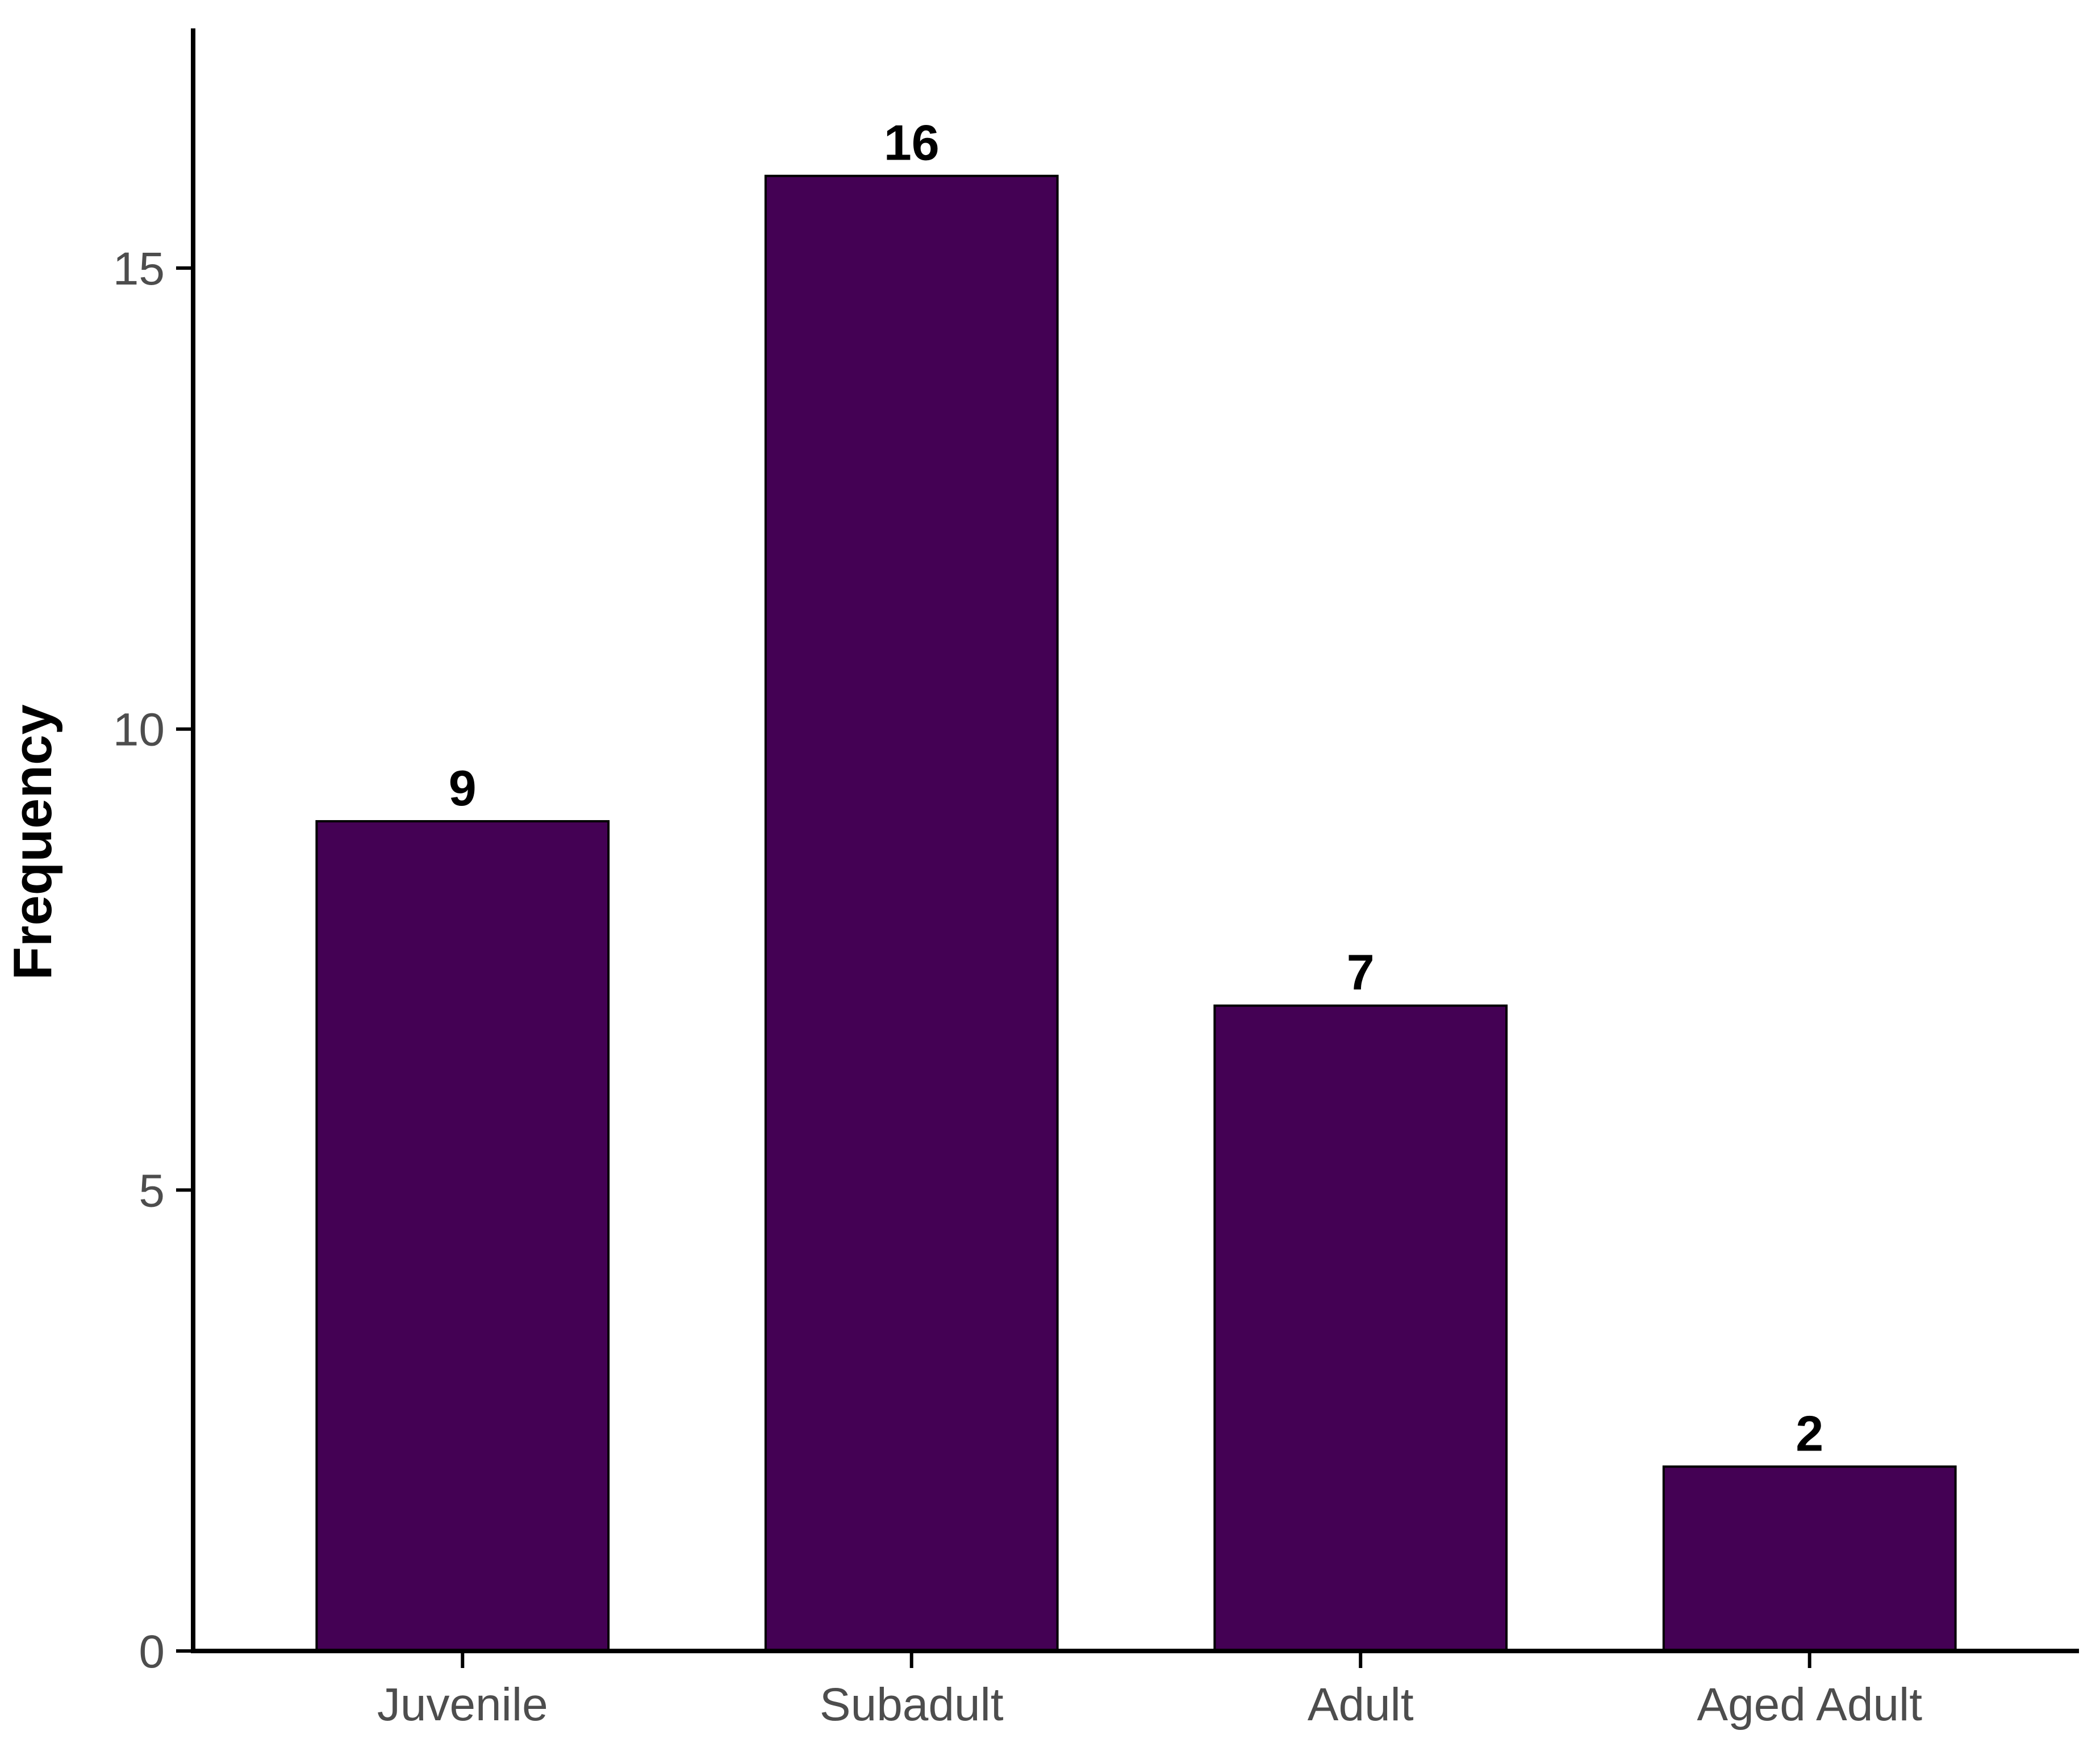 This screenshot has height=1764, width=2100. I want to click on bar-adult, so click(1360, 1328).